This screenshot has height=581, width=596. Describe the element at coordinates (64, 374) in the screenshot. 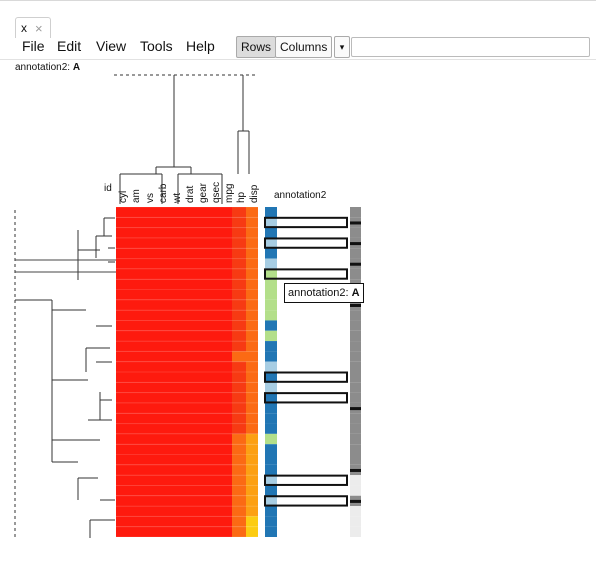

I see `row-dendrogram` at that location.